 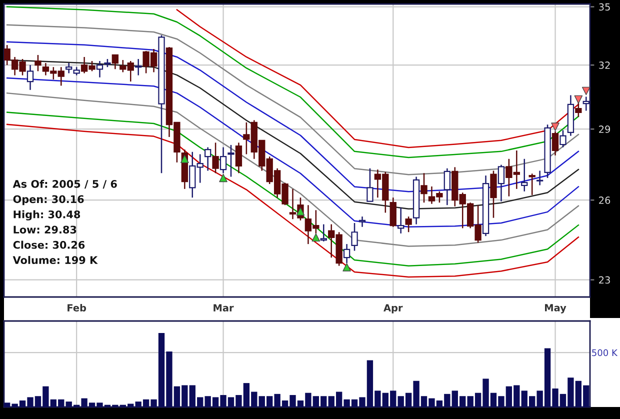 I want to click on y-tick-label: 500 K, so click(x=605, y=352).